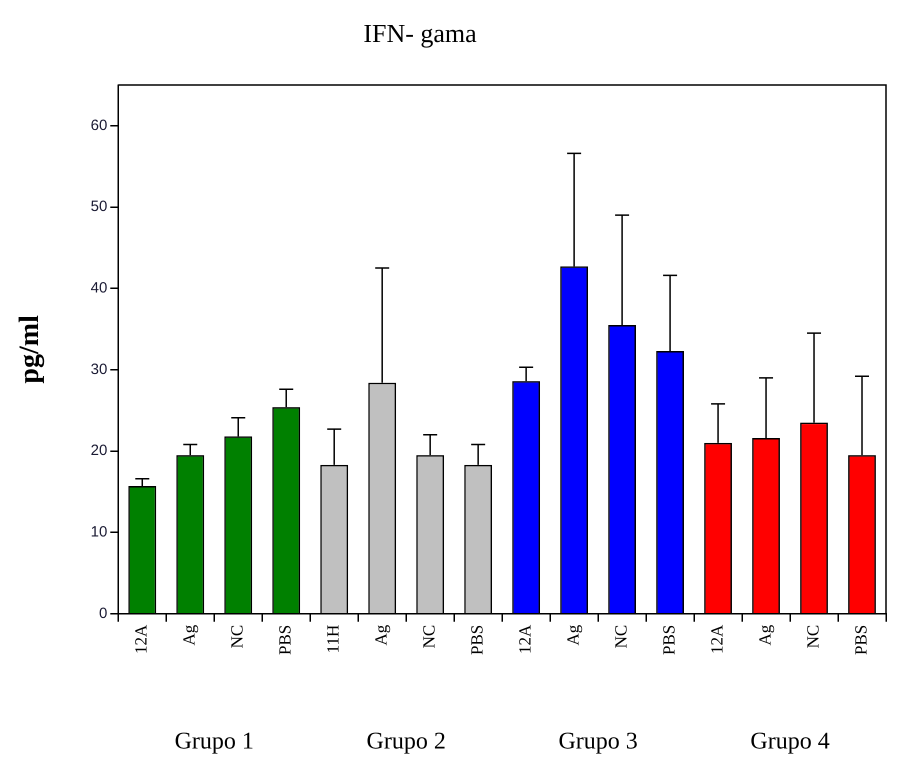 This screenshot has width=910, height=758. I want to click on y-axis-title: pg/ml, so click(30, 349).